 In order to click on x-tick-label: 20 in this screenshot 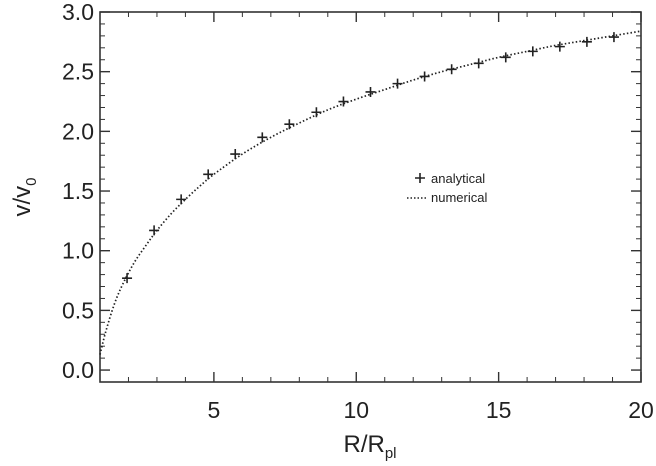, I will do `click(641, 410)`.